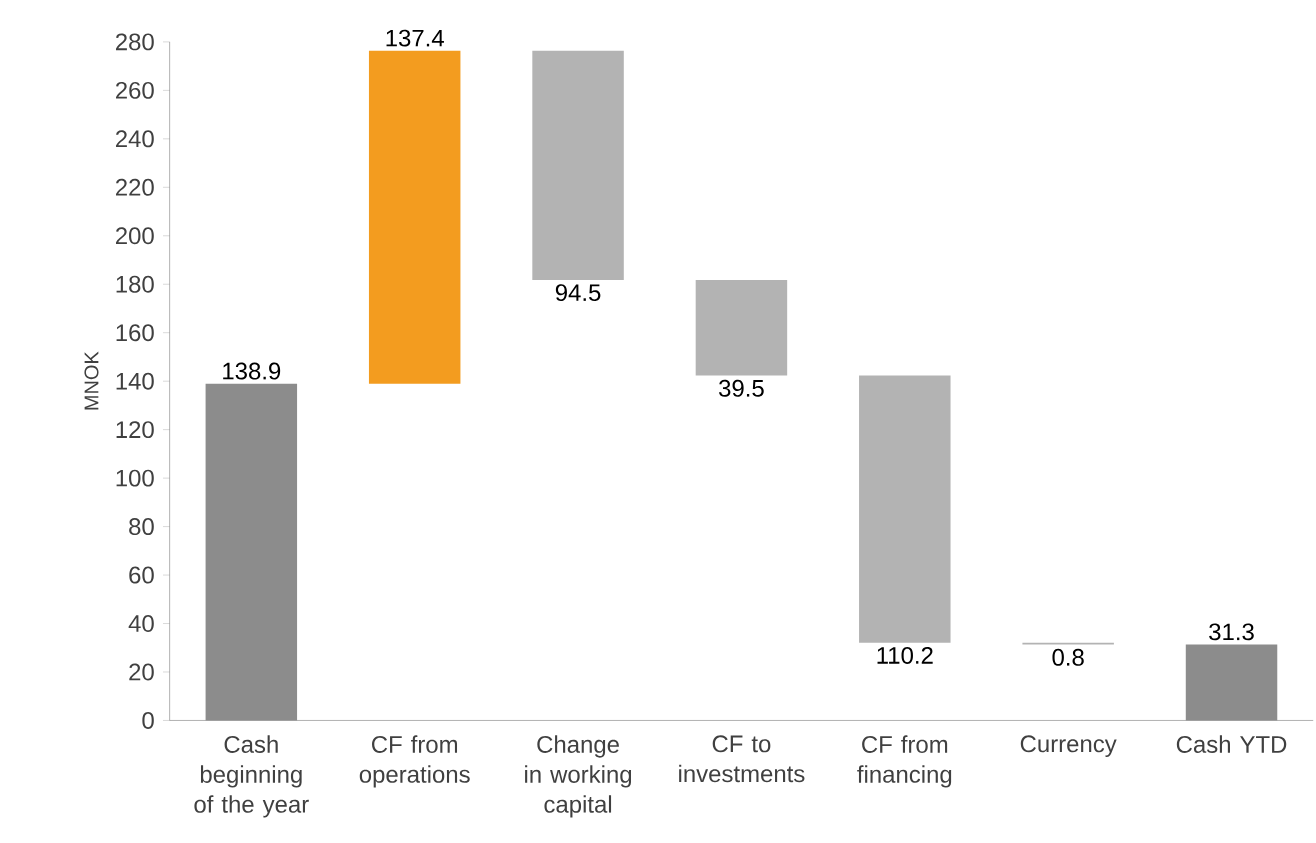 Image resolution: width=1316 pixels, height=843 pixels. What do you see at coordinates (251, 776) in the screenshot?
I see `x-tick-label: Cash beginning of the year` at bounding box center [251, 776].